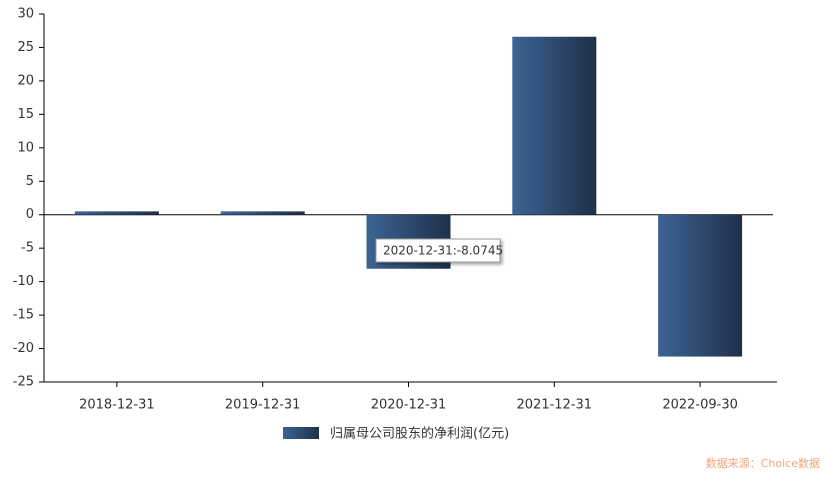 The height and width of the screenshot is (477, 825). What do you see at coordinates (25, 114) in the screenshot?
I see `y-tick-label: 15` at bounding box center [25, 114].